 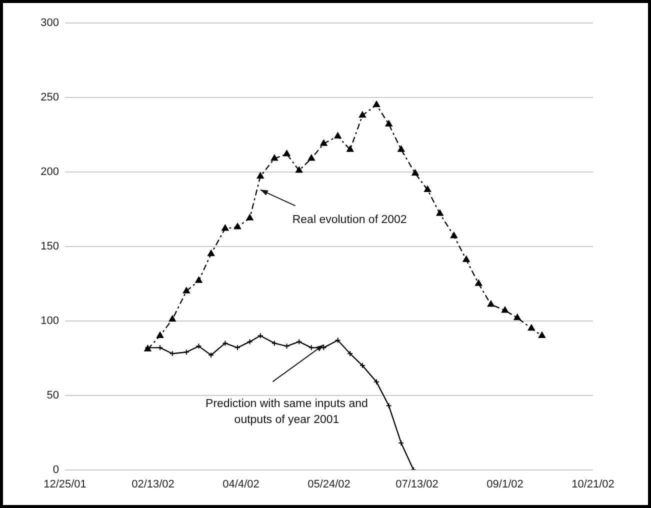 What do you see at coordinates (49, 320) in the screenshot?
I see `y-tick-label: 100` at bounding box center [49, 320].